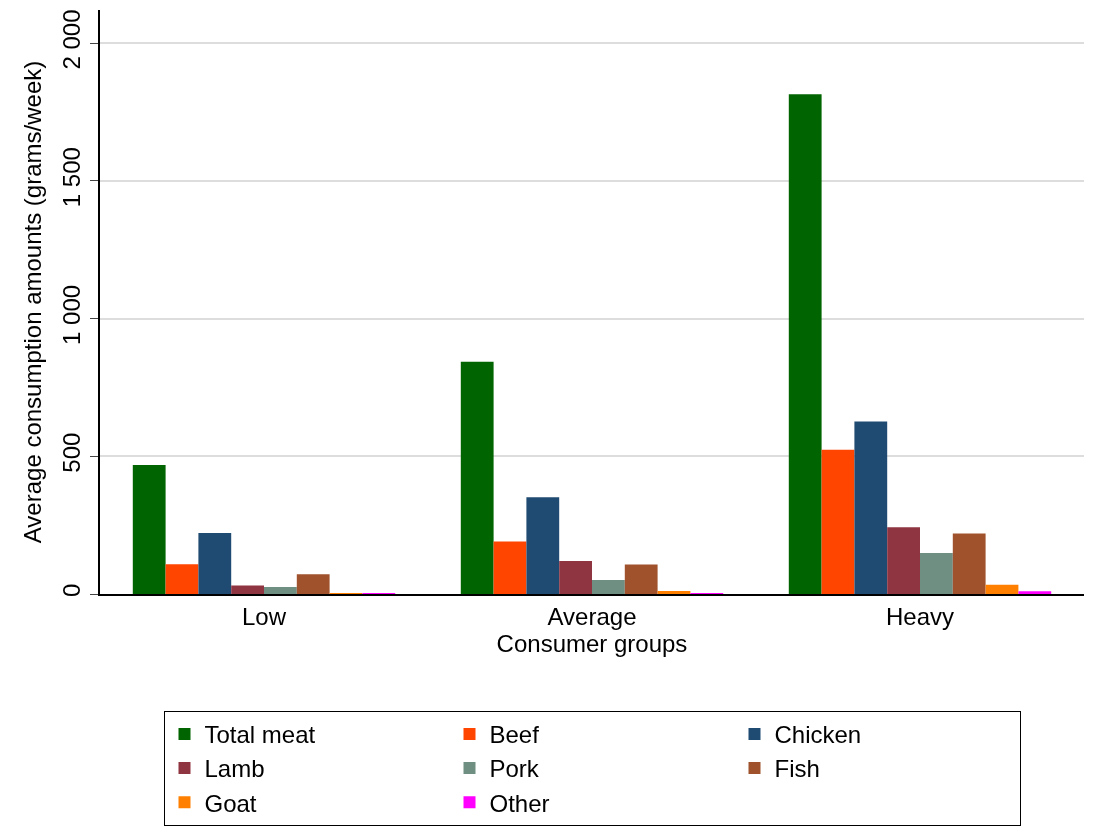 This screenshot has width=1094, height=836. Describe the element at coordinates (72, 314) in the screenshot. I see `y-tick-label: 1 000` at that location.